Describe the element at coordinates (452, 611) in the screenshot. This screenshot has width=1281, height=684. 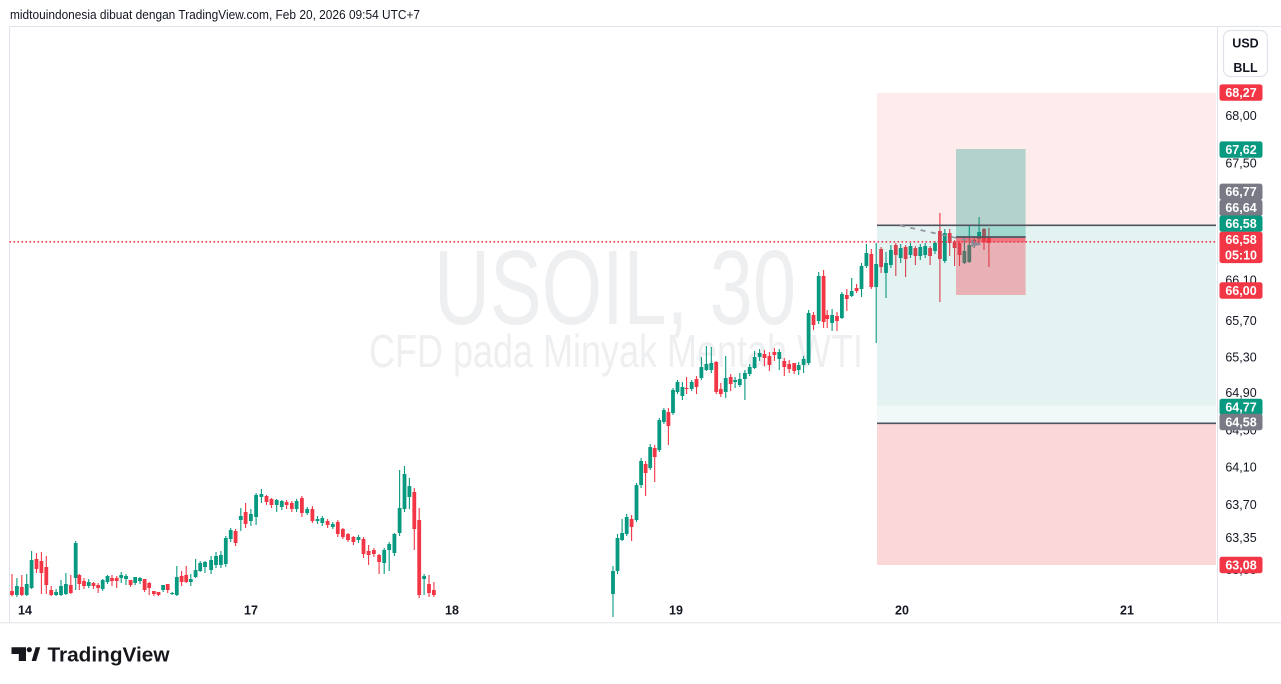
I see `svg-text: 18` at that location.